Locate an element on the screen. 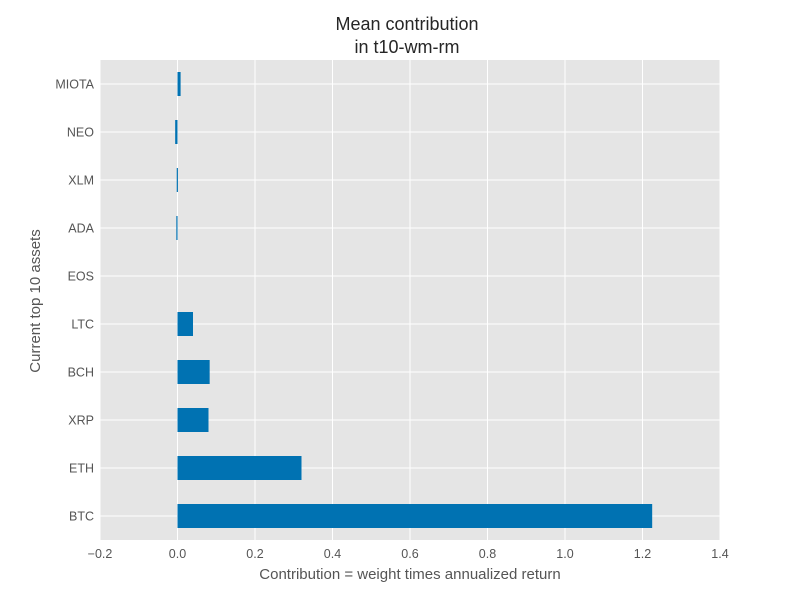  bar-miota is located at coordinates (179, 84).